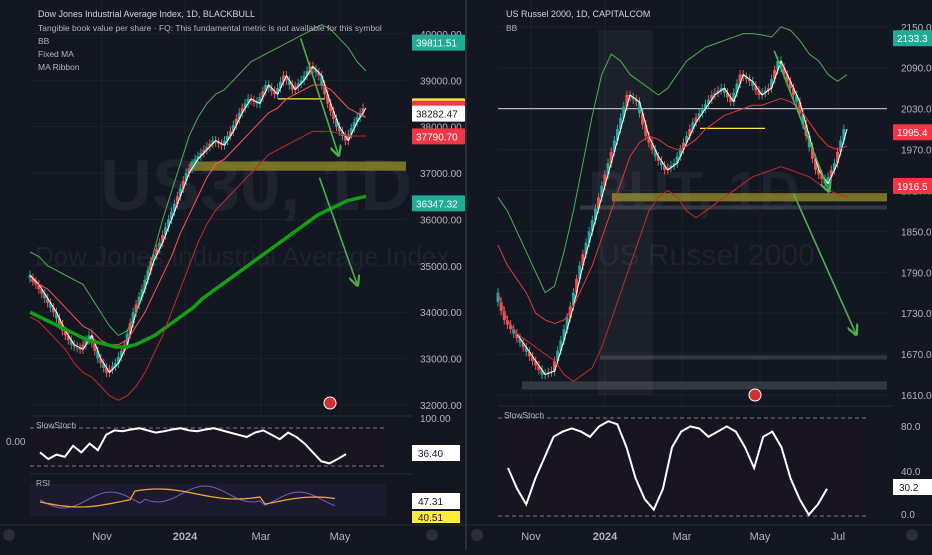 Image resolution: width=932 pixels, height=555 pixels. I want to click on stoch-band, so click(682, 467).